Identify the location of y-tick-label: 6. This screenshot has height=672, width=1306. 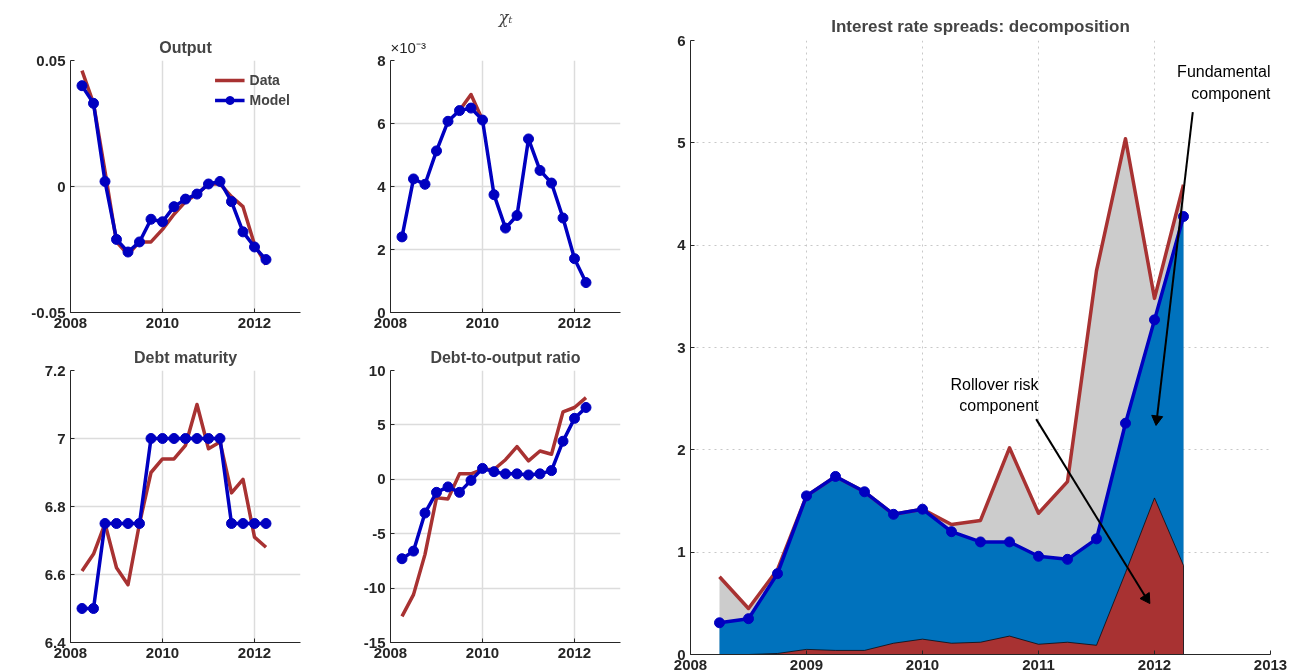
(381, 123).